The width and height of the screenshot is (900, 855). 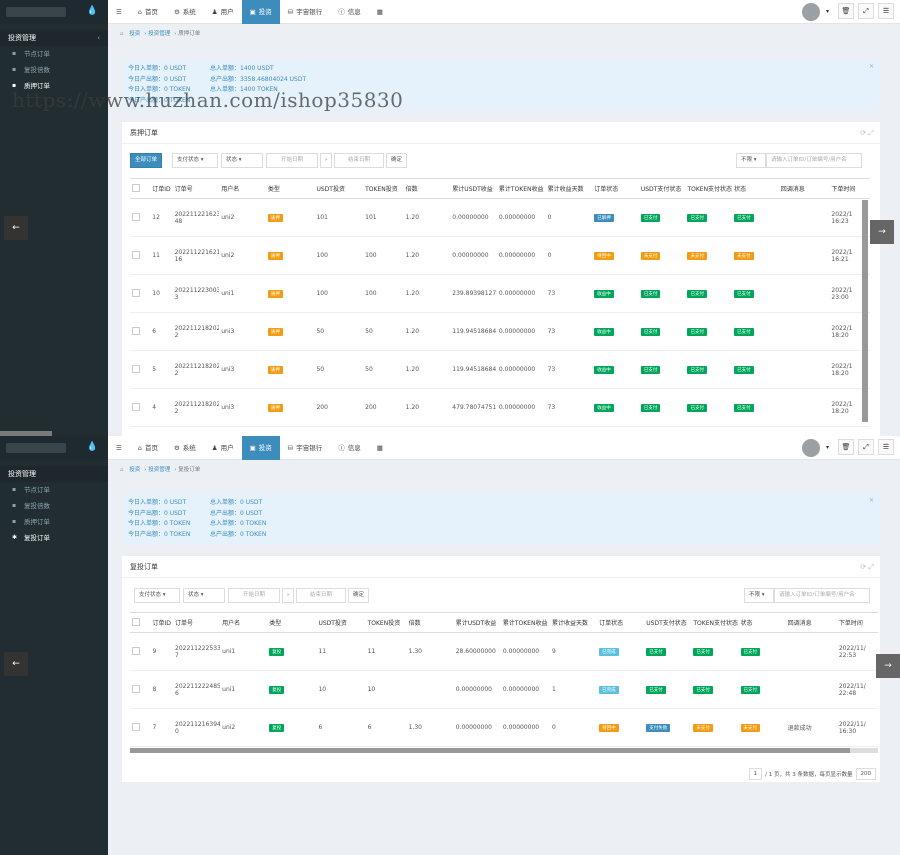 I want to click on column-header: 累计USDT收益, so click(x=477, y=622).